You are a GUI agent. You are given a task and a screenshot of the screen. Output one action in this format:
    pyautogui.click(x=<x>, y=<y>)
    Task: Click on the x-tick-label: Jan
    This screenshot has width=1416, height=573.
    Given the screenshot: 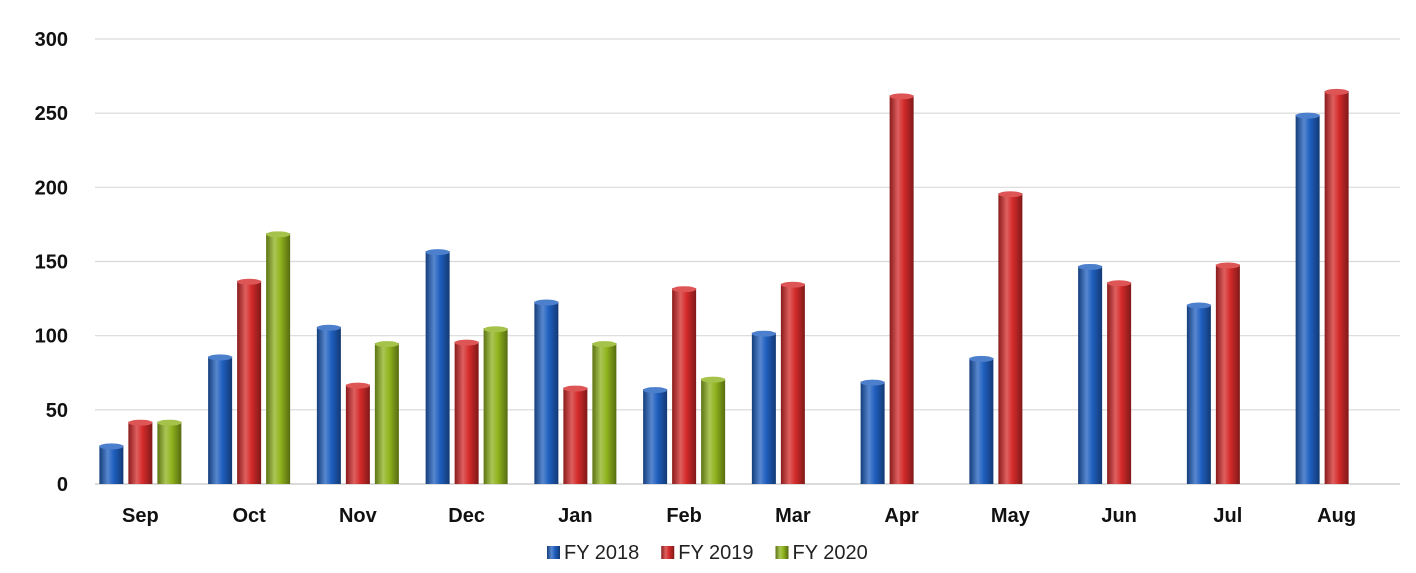 What is the action you would take?
    pyautogui.click(x=575, y=516)
    